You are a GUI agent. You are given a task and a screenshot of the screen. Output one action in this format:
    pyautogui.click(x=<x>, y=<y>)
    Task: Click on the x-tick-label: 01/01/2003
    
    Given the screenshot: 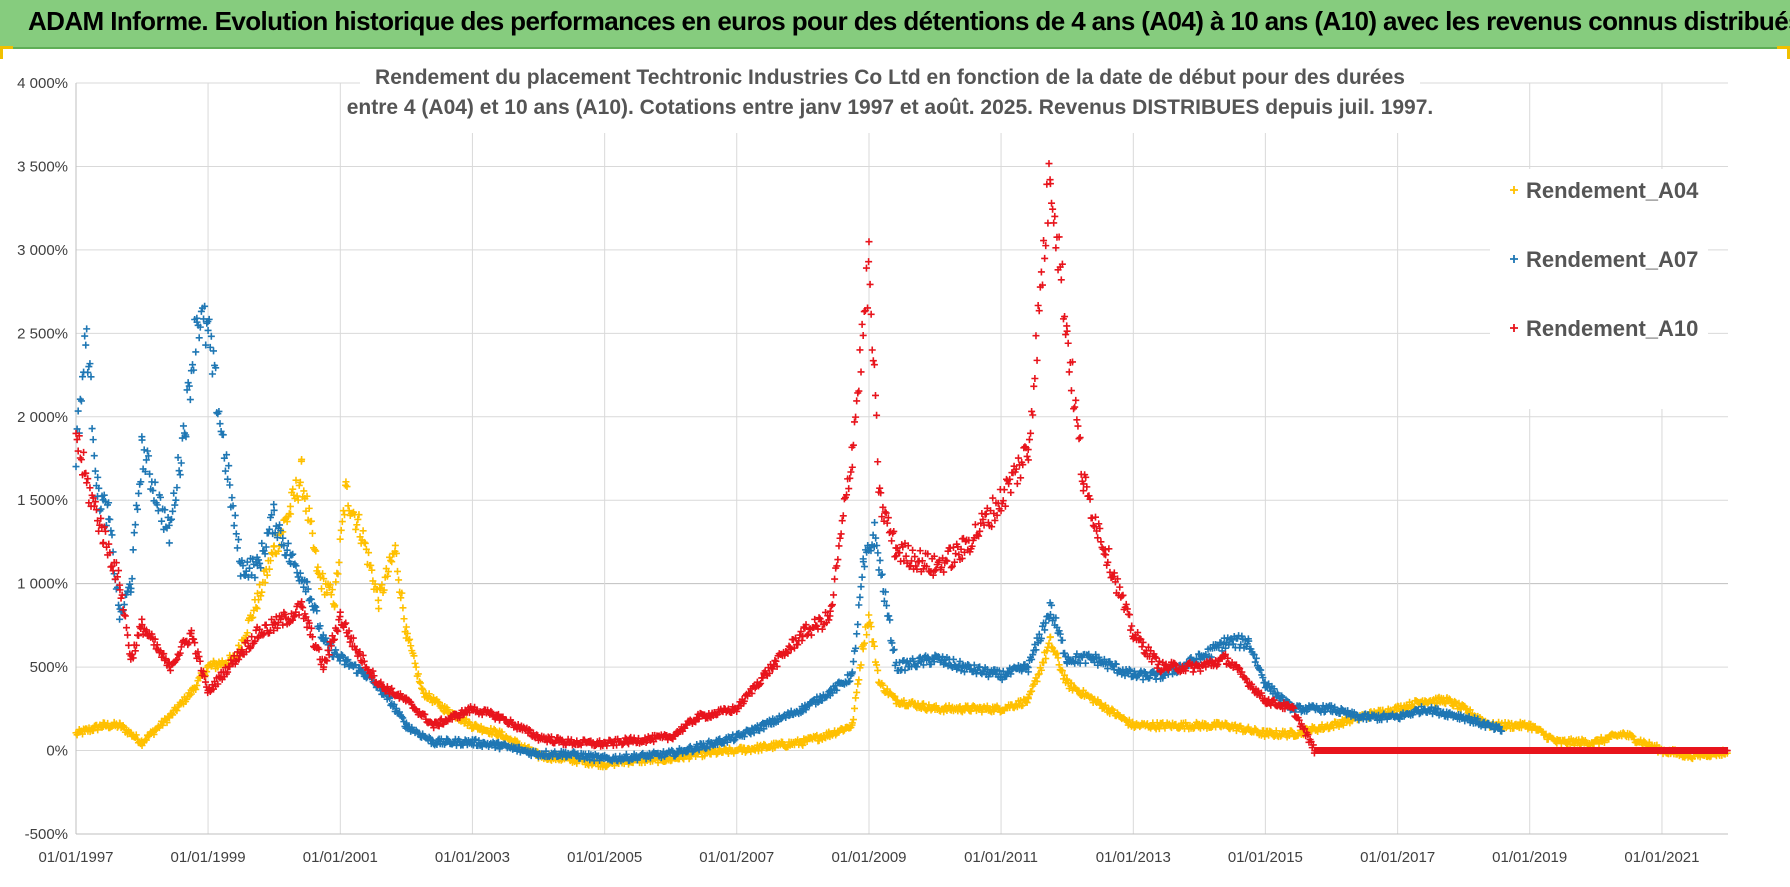 What is the action you would take?
    pyautogui.click(x=472, y=857)
    